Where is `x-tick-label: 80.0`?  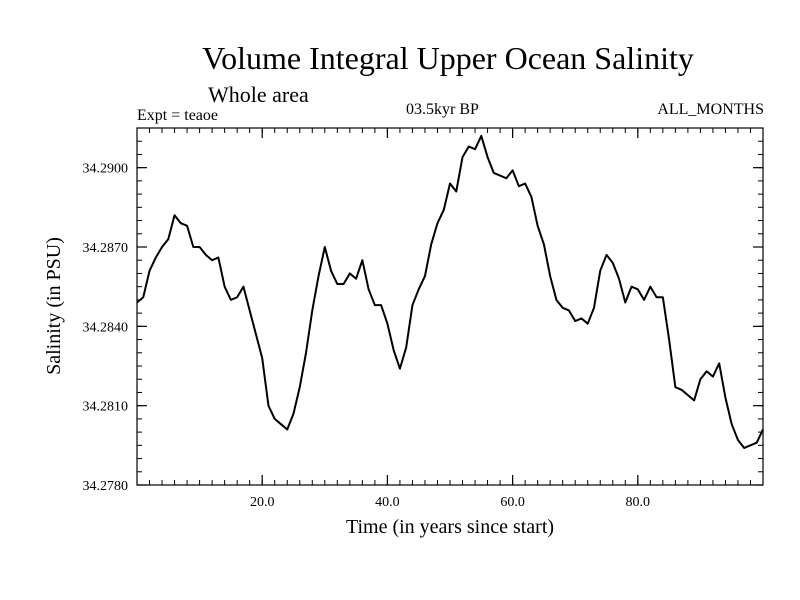
x-tick-label: 80.0 is located at coordinates (638, 502).